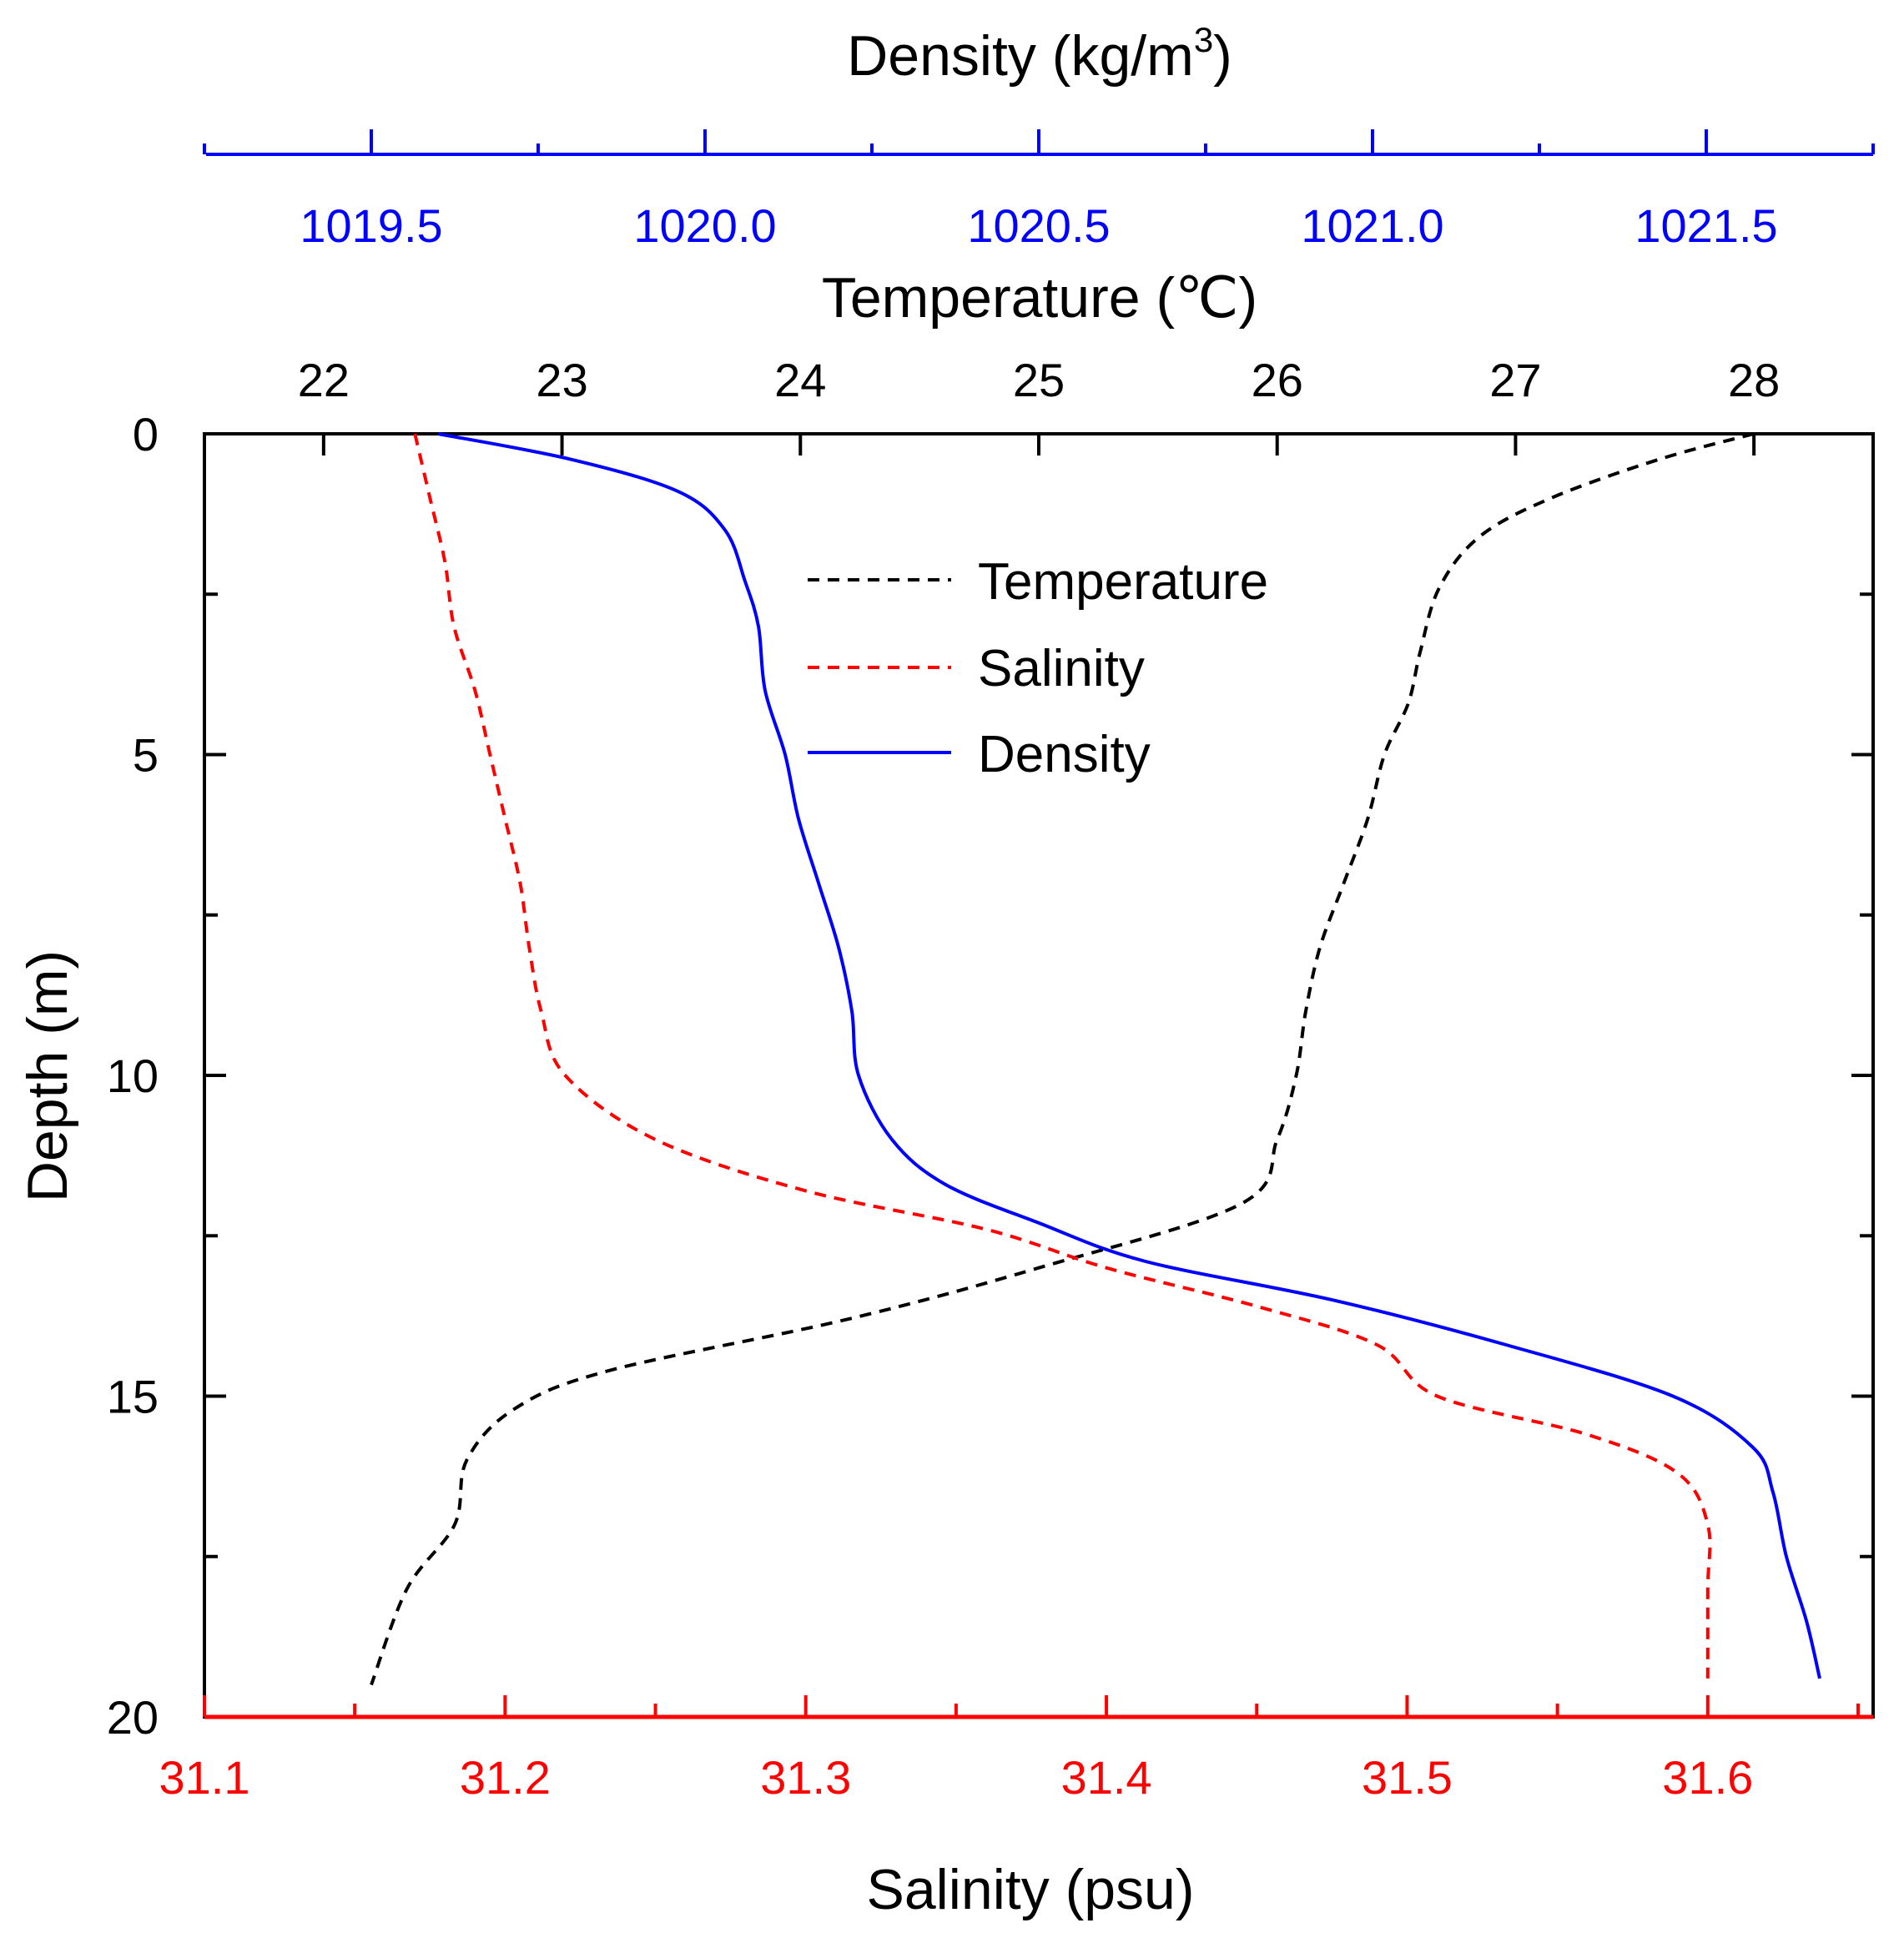 This screenshot has height=1933, width=1904. What do you see at coordinates (1039, 190) in the screenshot?
I see `density-ticks: 1019.5 1020.0 1020.5 1021.0 1021.5` at bounding box center [1039, 190].